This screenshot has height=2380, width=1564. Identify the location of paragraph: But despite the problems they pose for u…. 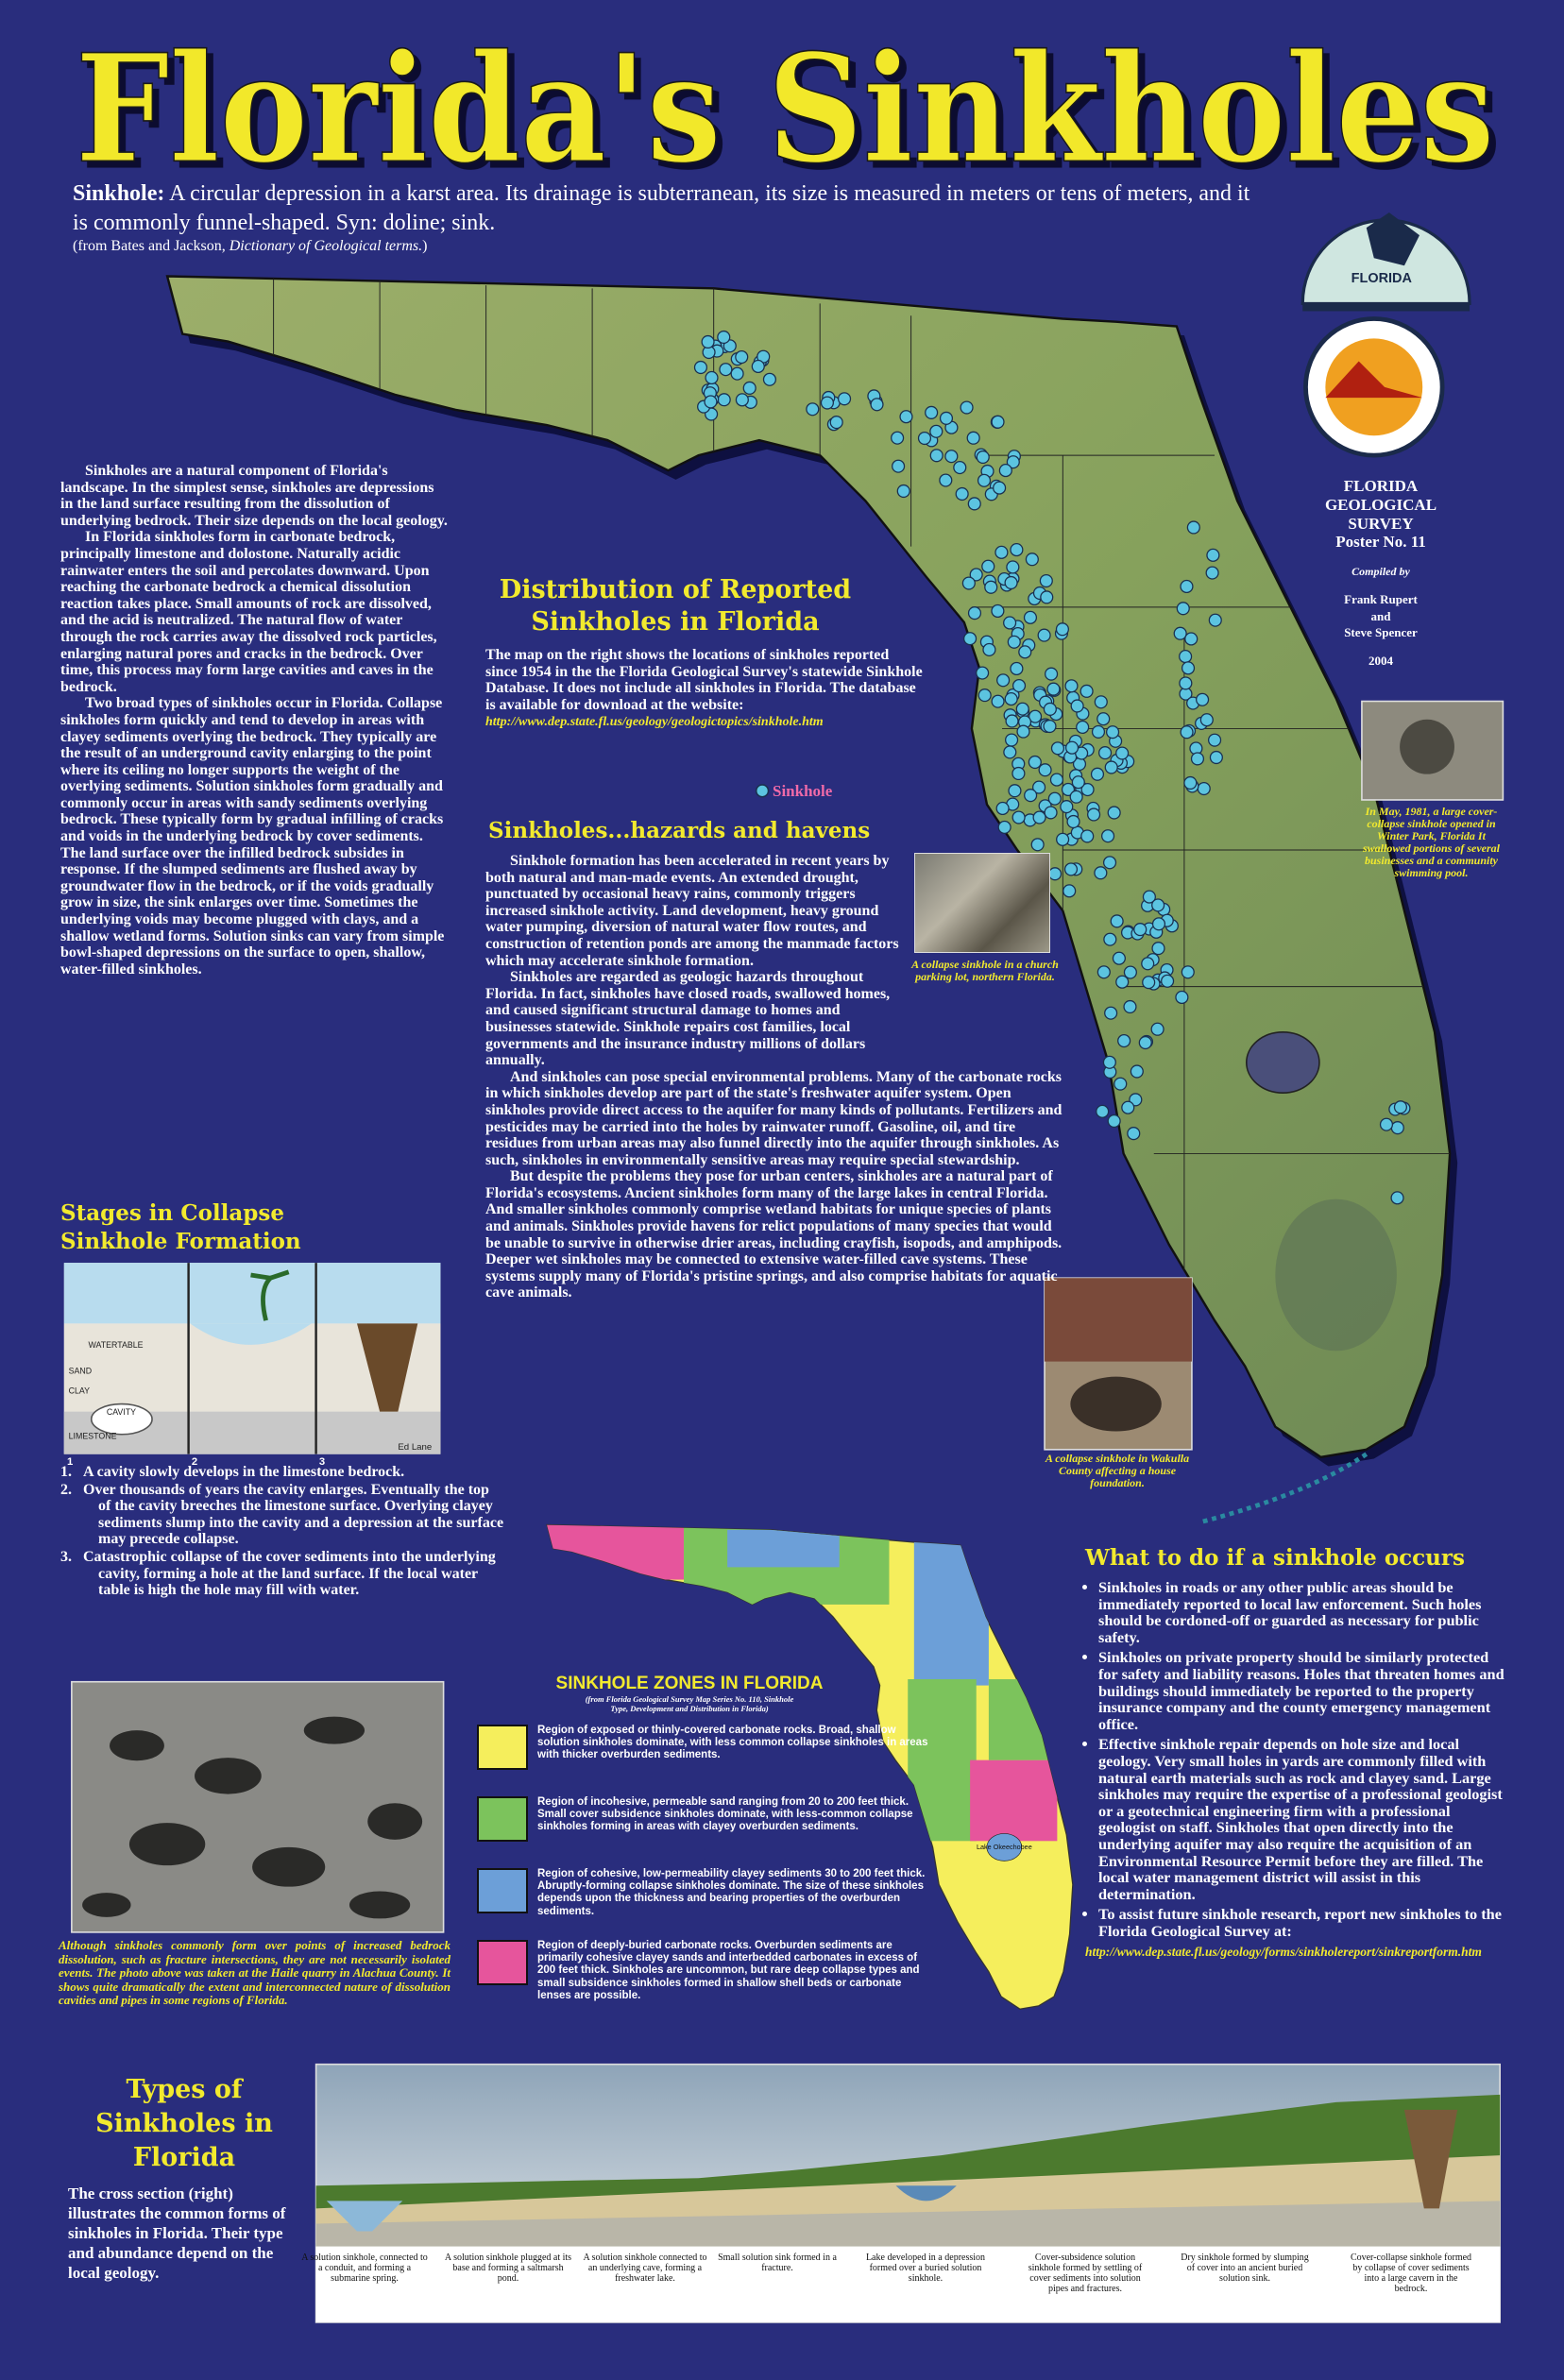
(773, 1234).